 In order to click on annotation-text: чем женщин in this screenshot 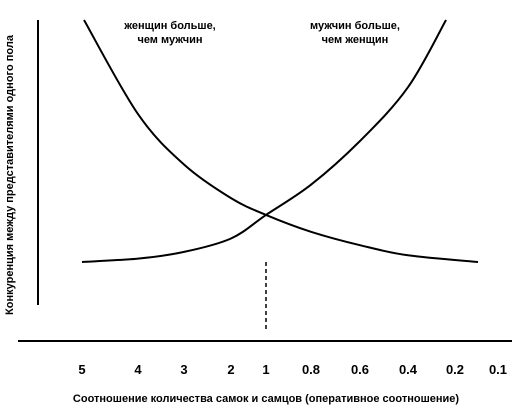, I will do `click(355, 40)`.